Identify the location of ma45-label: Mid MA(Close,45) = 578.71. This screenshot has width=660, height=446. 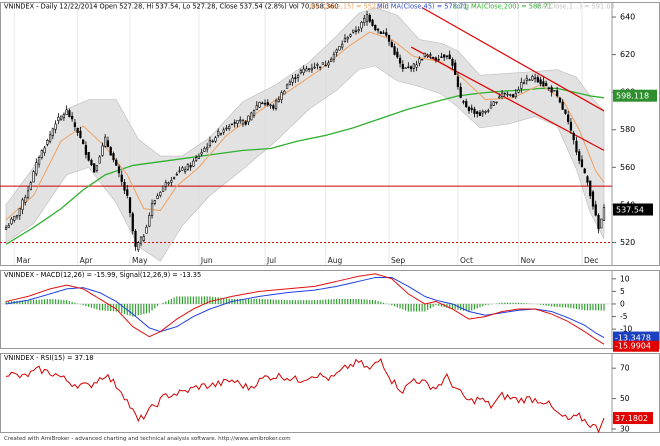
(422, 7).